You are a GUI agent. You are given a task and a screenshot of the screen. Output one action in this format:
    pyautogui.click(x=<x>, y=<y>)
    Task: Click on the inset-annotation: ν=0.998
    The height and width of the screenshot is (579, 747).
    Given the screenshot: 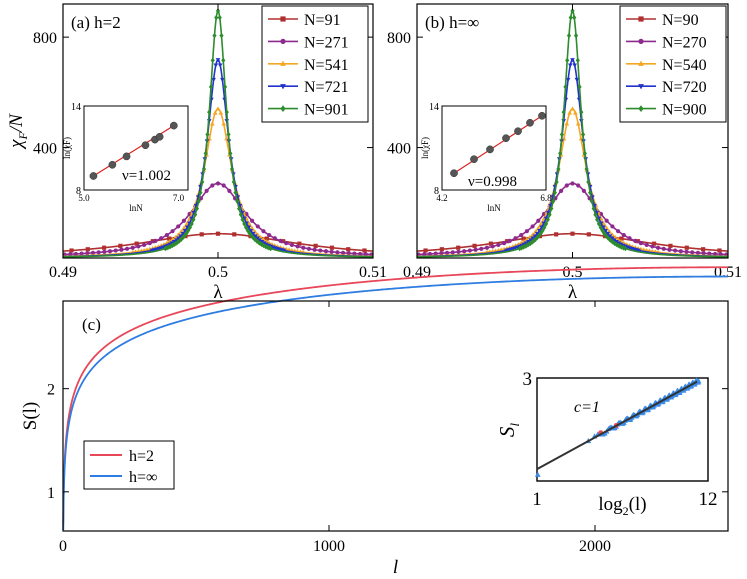 What is the action you would take?
    pyautogui.click(x=492, y=182)
    